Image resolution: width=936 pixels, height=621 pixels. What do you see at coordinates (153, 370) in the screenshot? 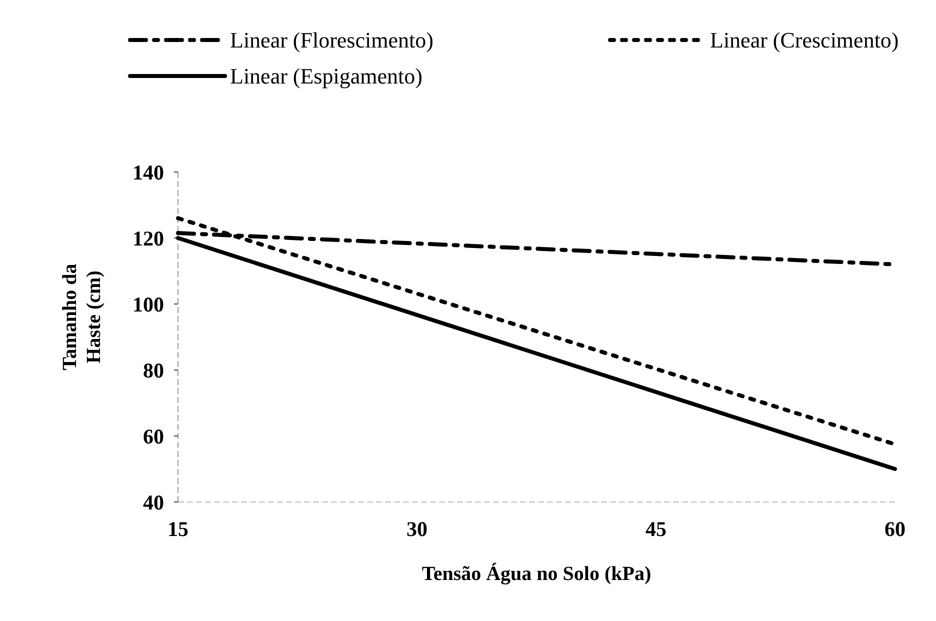
I see `y-tick-label: 80` at bounding box center [153, 370].